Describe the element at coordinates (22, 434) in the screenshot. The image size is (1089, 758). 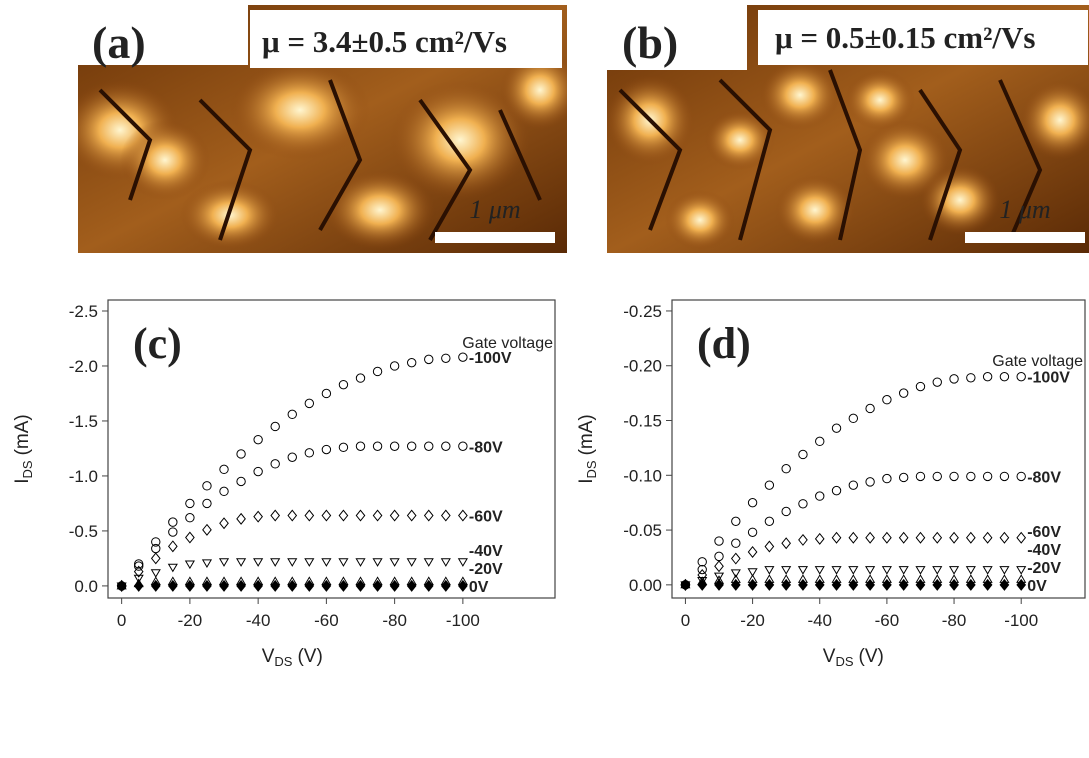
I see `y-axis-title-unit: (mA)` at that location.